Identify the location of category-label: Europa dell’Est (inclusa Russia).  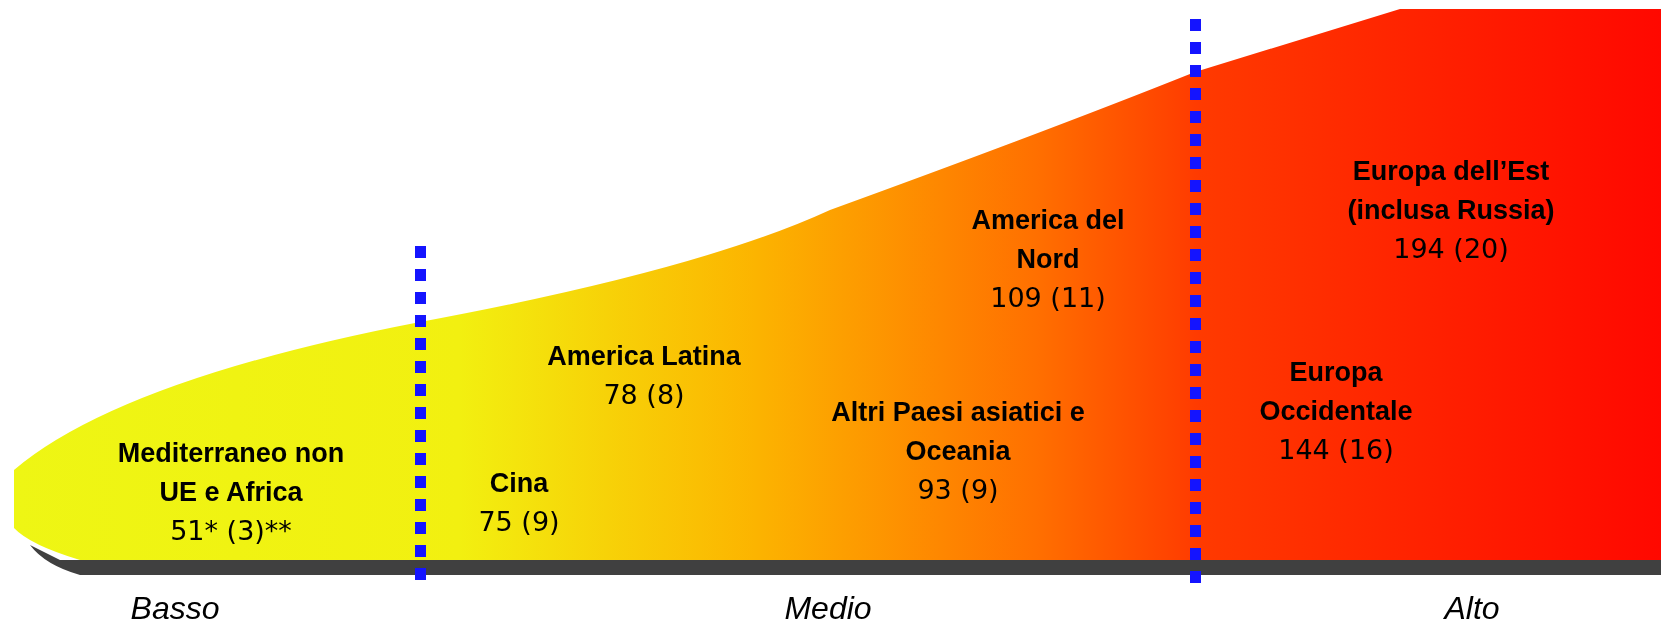
(1451, 191).